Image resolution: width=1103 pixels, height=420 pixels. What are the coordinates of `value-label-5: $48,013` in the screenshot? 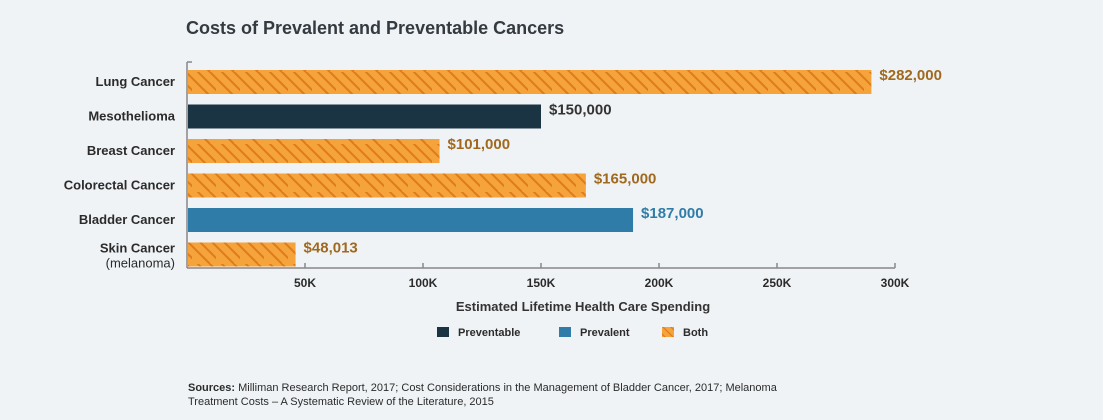 It's located at (331, 248).